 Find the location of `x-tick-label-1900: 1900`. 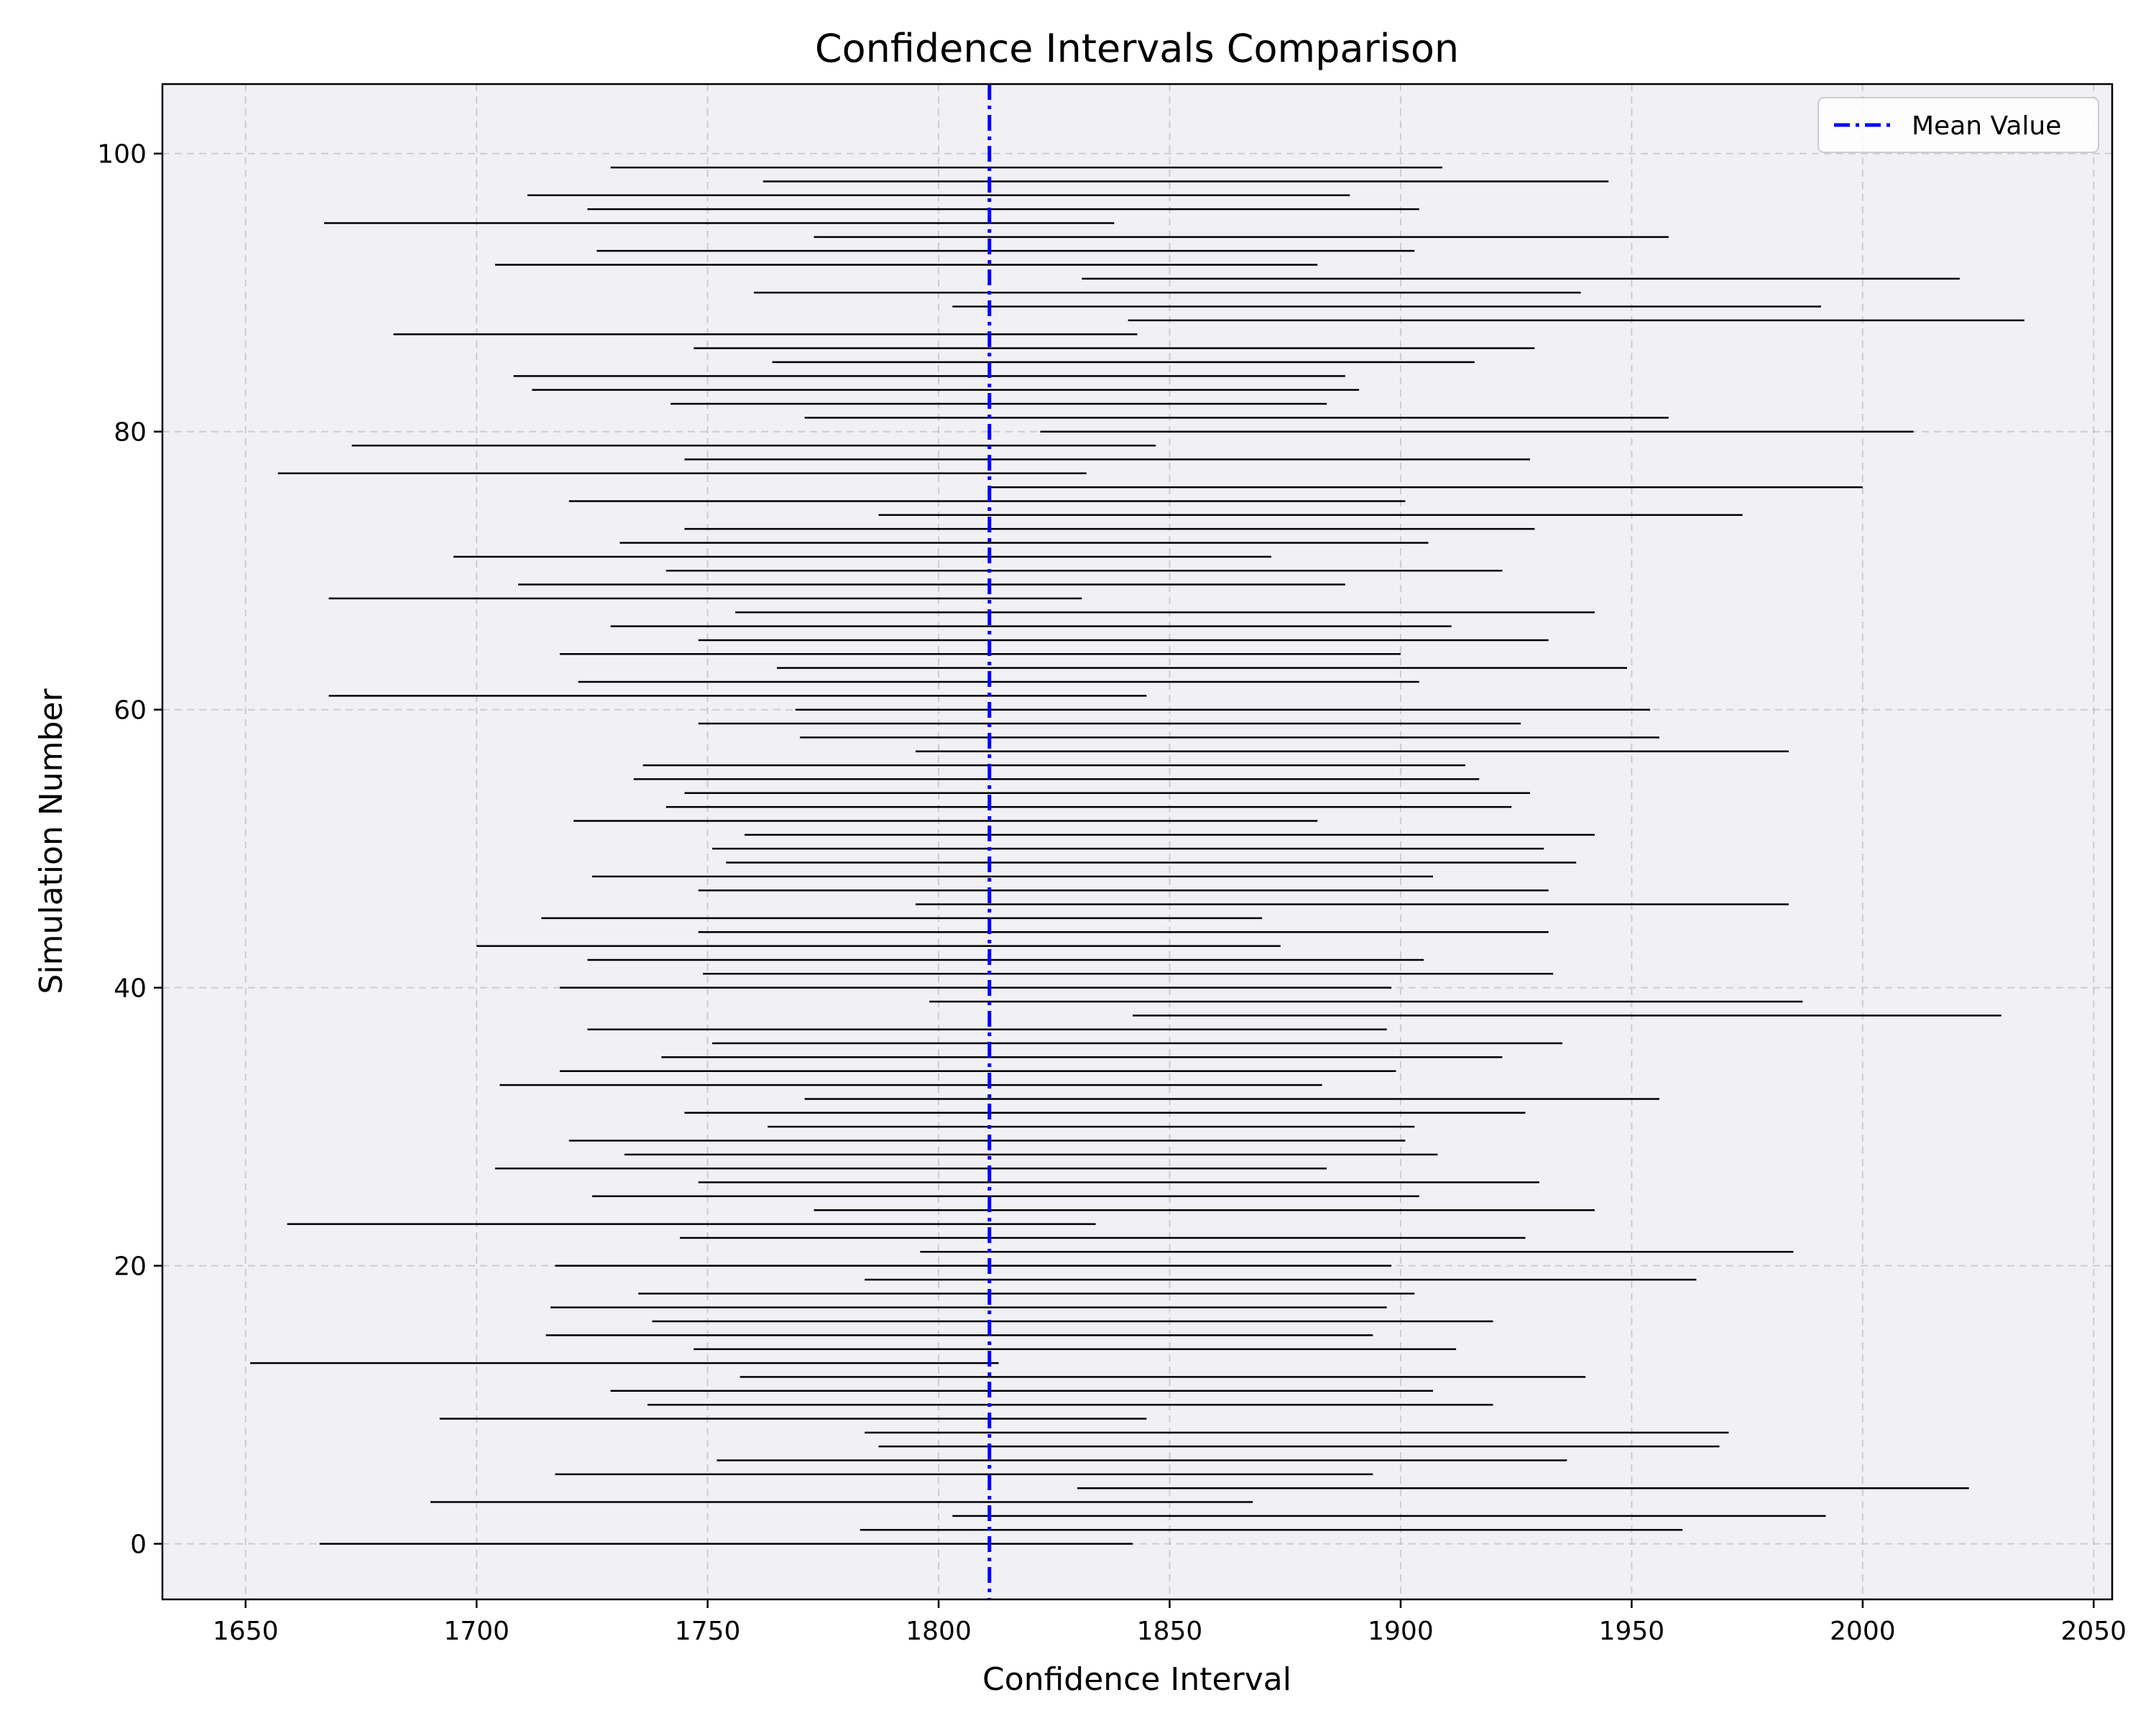

x-tick-label-1900: 1900 is located at coordinates (1401, 1632).